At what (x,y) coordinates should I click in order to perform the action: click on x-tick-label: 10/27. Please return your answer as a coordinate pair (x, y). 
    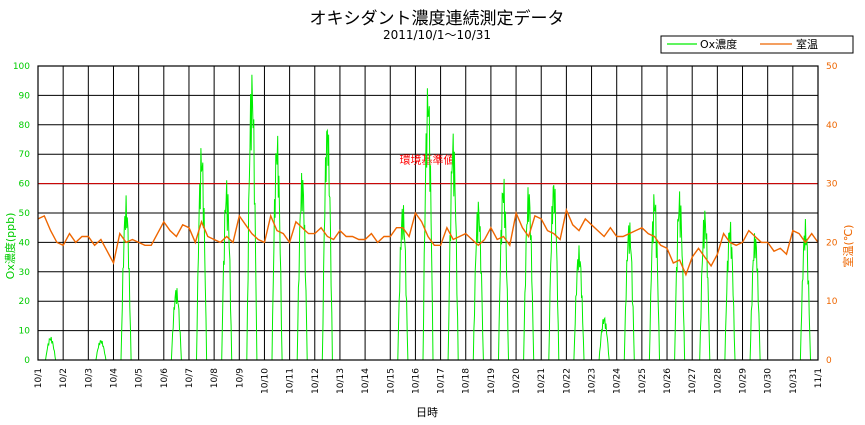
    Looking at the image, I should click on (693, 381).